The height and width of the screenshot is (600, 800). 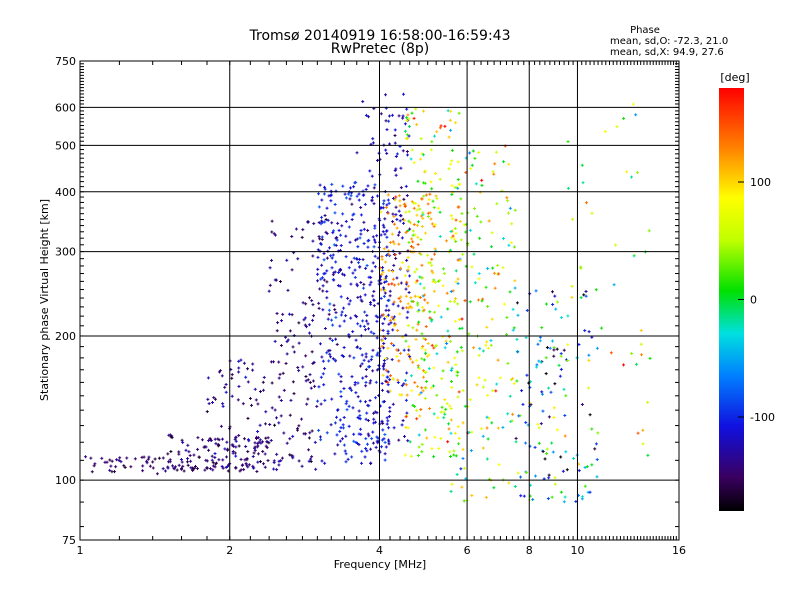 I want to click on y-tick-label: 750, so click(x=65, y=61).